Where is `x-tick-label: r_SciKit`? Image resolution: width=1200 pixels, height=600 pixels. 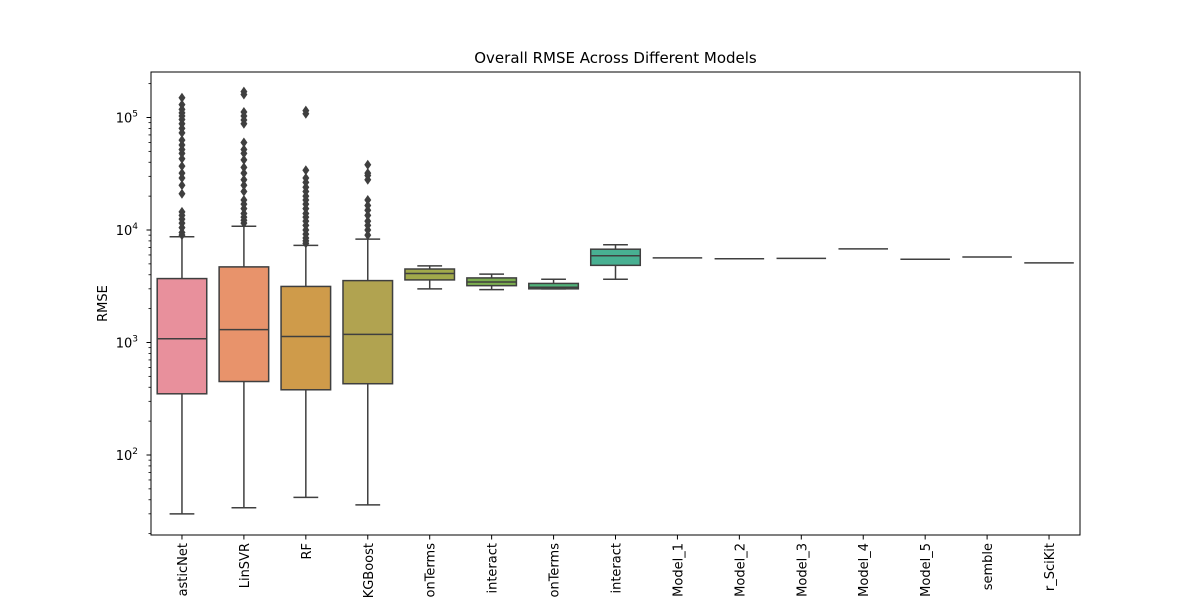
x-tick-label: r_SciKit is located at coordinates (1050, 567).